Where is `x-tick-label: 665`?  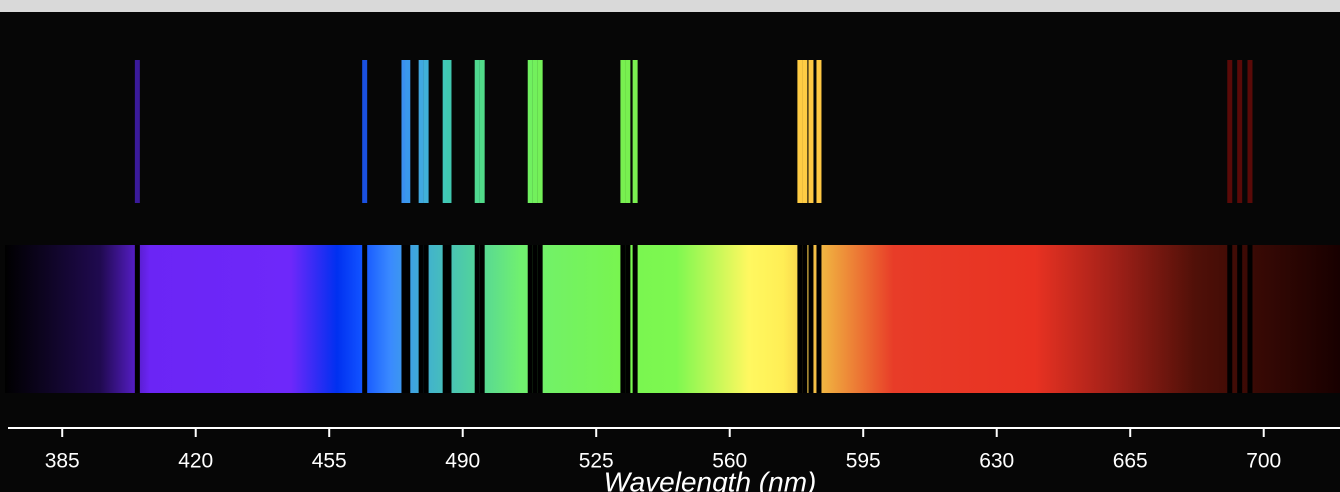
x-tick-label: 665 is located at coordinates (1130, 461).